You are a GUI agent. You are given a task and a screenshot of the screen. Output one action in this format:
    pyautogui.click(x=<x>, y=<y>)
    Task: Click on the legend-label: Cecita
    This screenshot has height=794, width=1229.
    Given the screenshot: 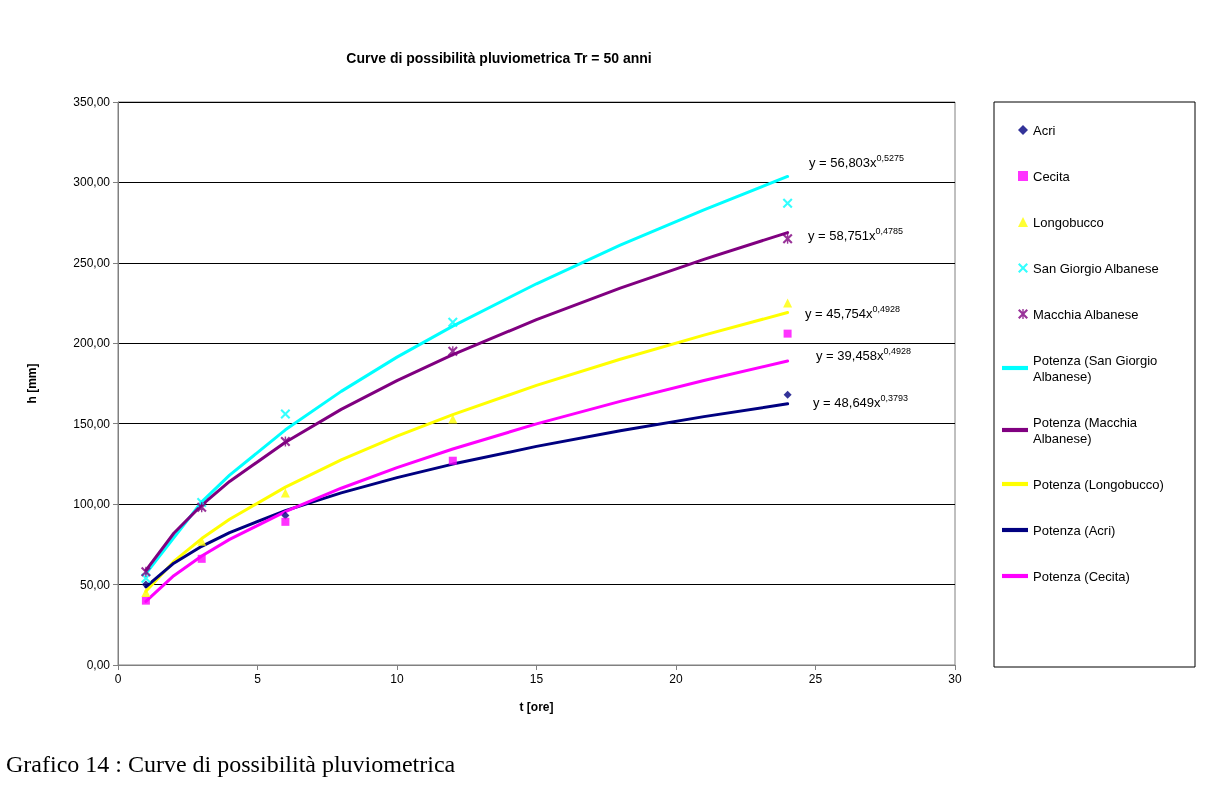 What is the action you would take?
    pyautogui.click(x=1052, y=176)
    